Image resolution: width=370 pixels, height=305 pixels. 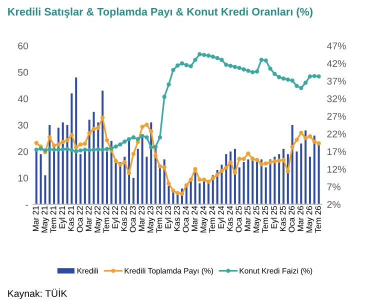 I want to click on y-tick-label: 40, so click(x=23, y=98).